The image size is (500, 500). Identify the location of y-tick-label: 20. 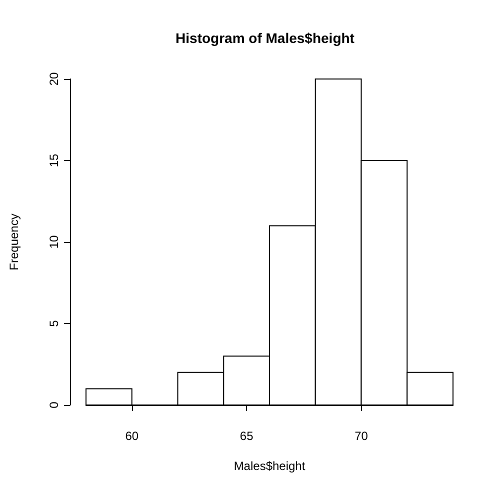
(54, 79).